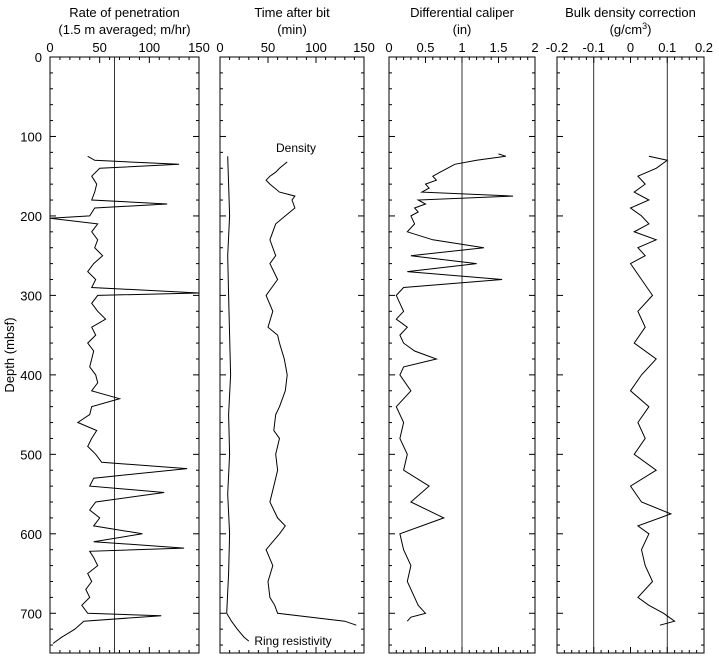 This screenshot has height=663, width=719. I want to click on y-tick-label: 400, so click(31, 375).